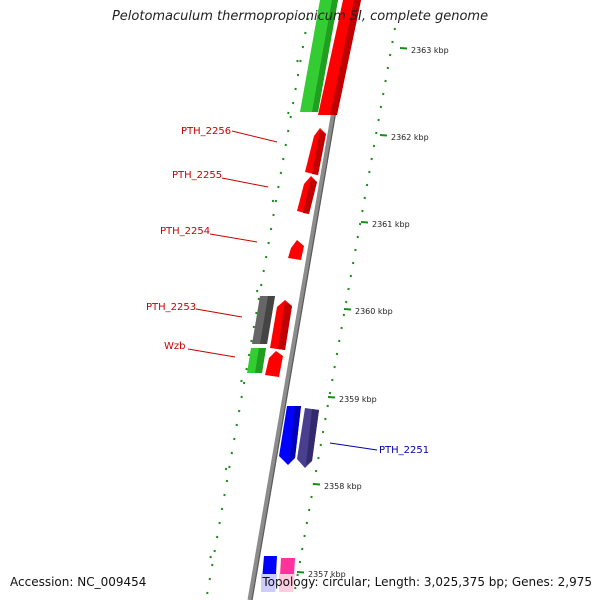 Image resolution: width=600 pixels, height=600 pixels. I want to click on kbp-label: 2361 kbp, so click(391, 224).